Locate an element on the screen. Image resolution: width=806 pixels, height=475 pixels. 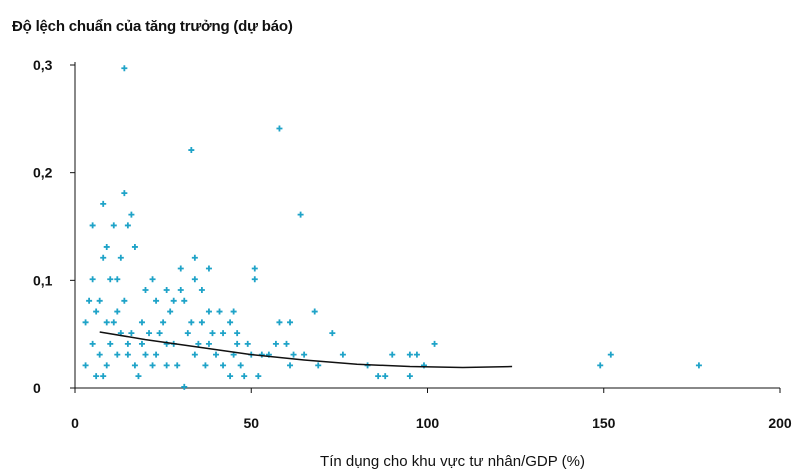
trend-line is located at coordinates (306, 350).